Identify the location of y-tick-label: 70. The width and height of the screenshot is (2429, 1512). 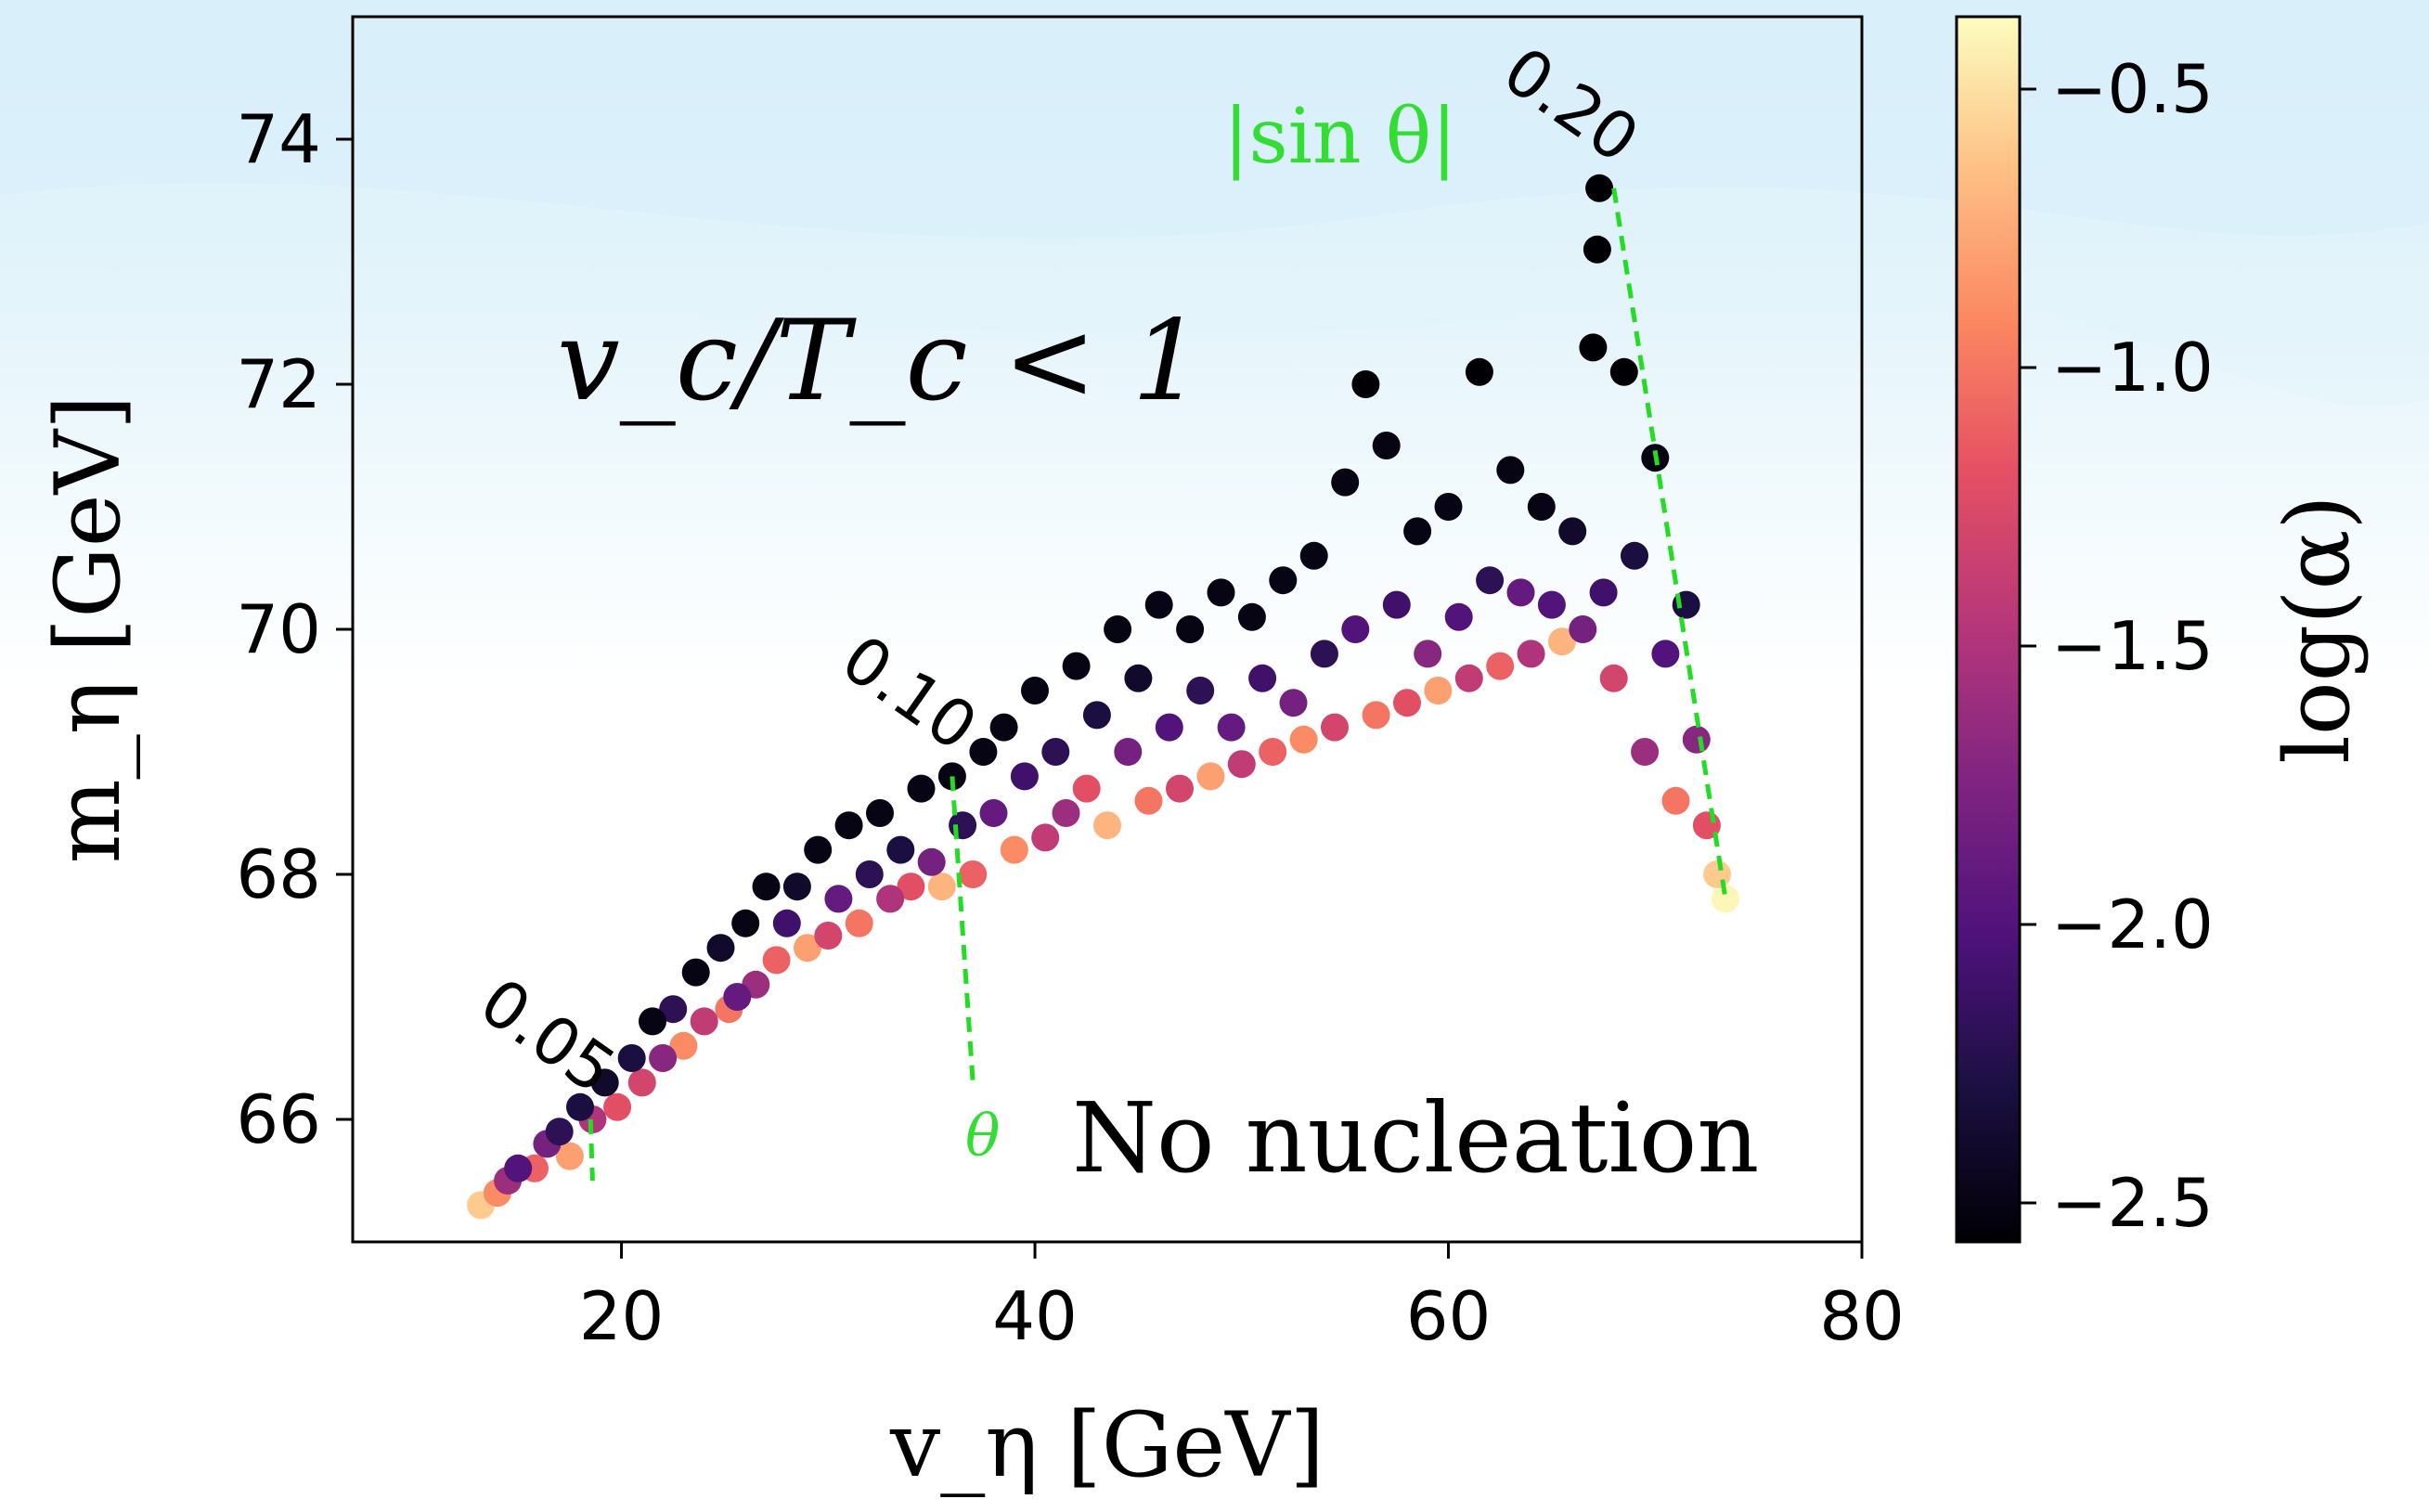
(278, 629).